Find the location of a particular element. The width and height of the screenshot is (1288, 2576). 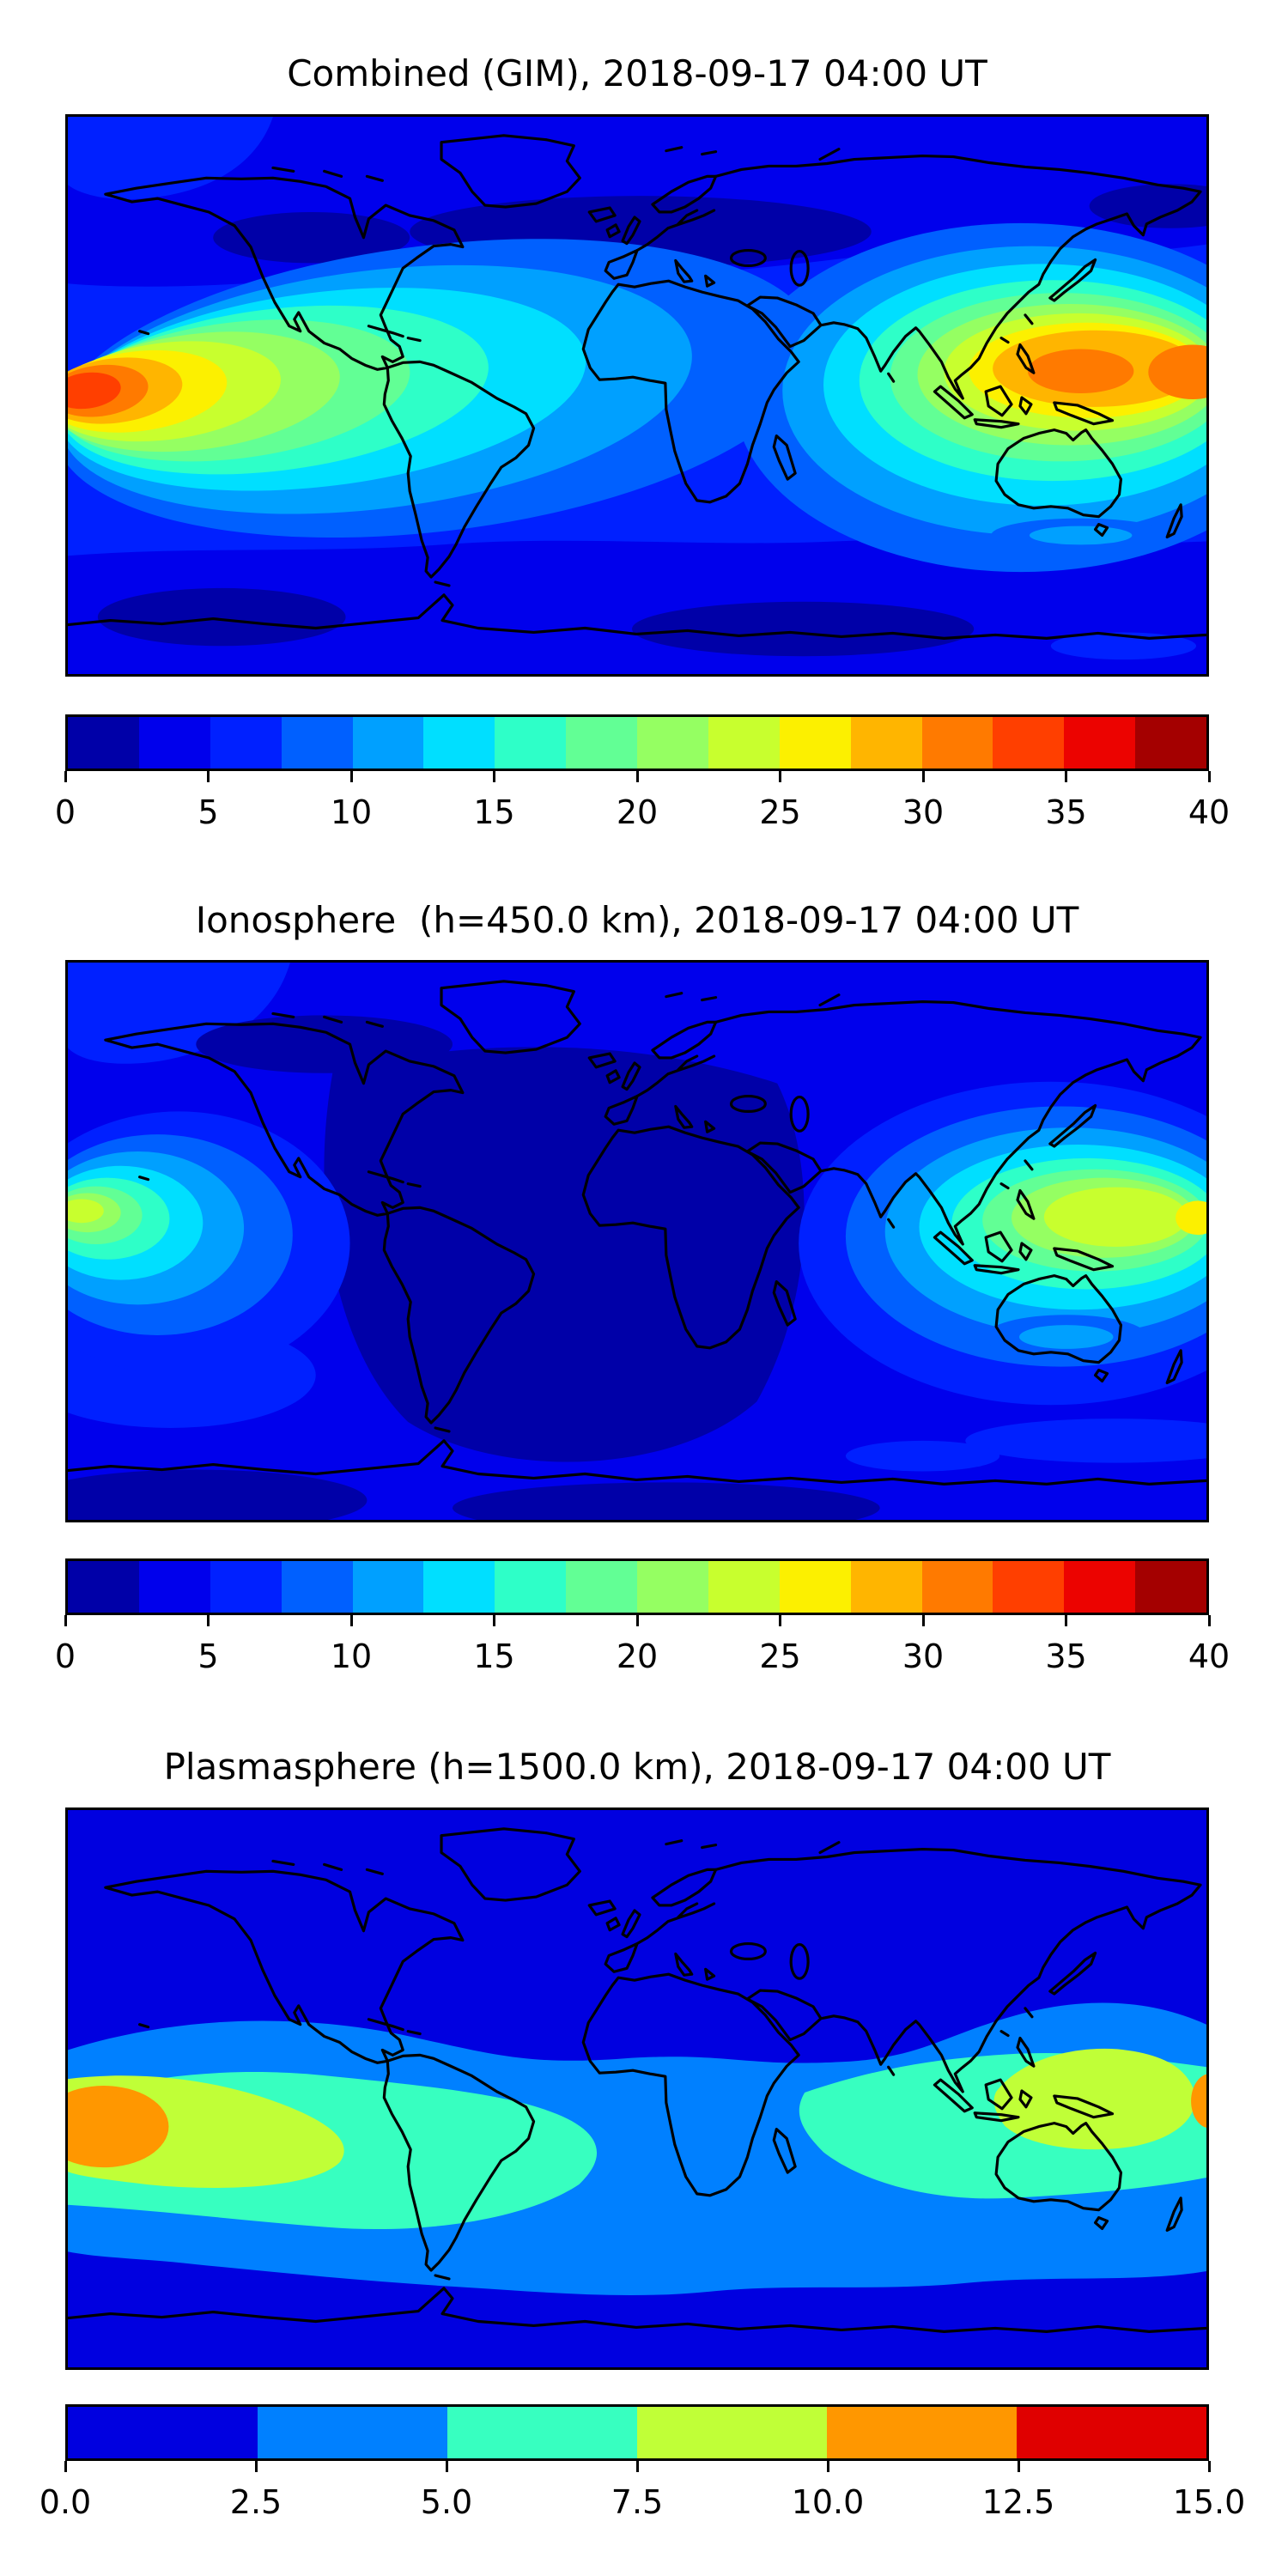

colorbar-labels-plasmasphere: 0.0 2.5 5.0 7.5 10.0 12.5 15.0 is located at coordinates (642, 2502).